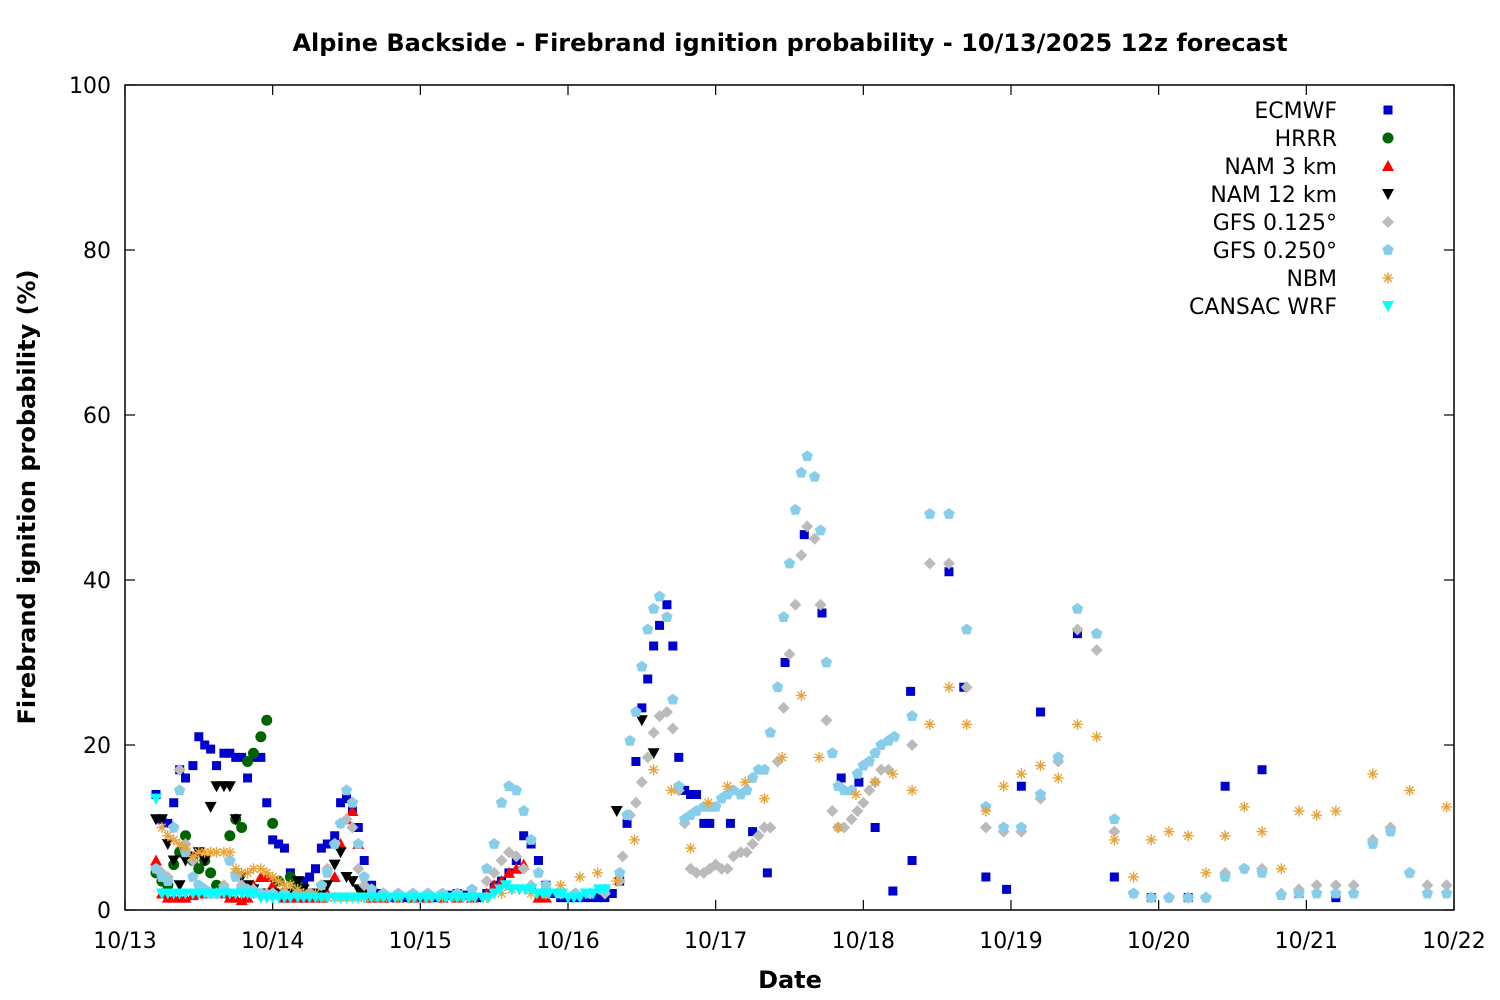 Image resolution: width=1500 pixels, height=1000 pixels. What do you see at coordinates (863, 941) in the screenshot?
I see `x-tick-label: 10/18` at bounding box center [863, 941].